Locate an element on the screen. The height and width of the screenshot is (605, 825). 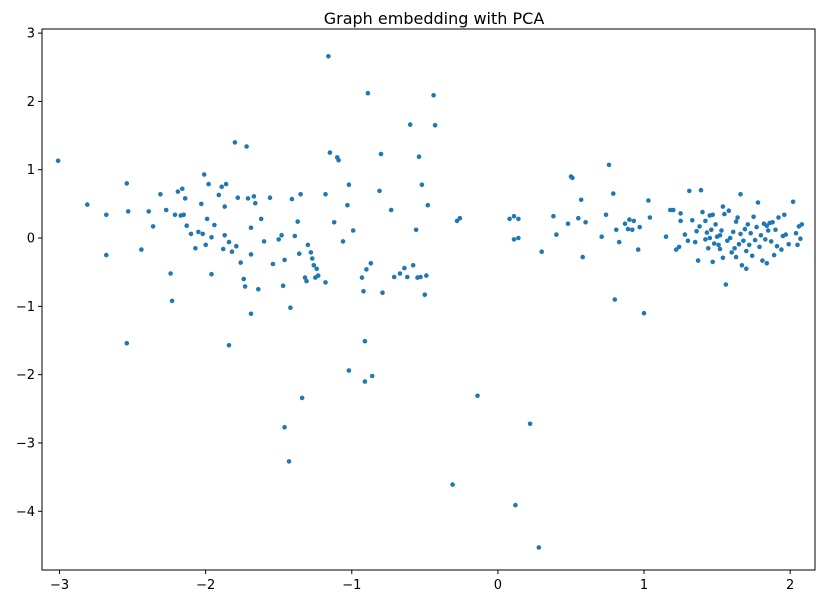
y-tick-label: −4 is located at coordinates (25, 512).